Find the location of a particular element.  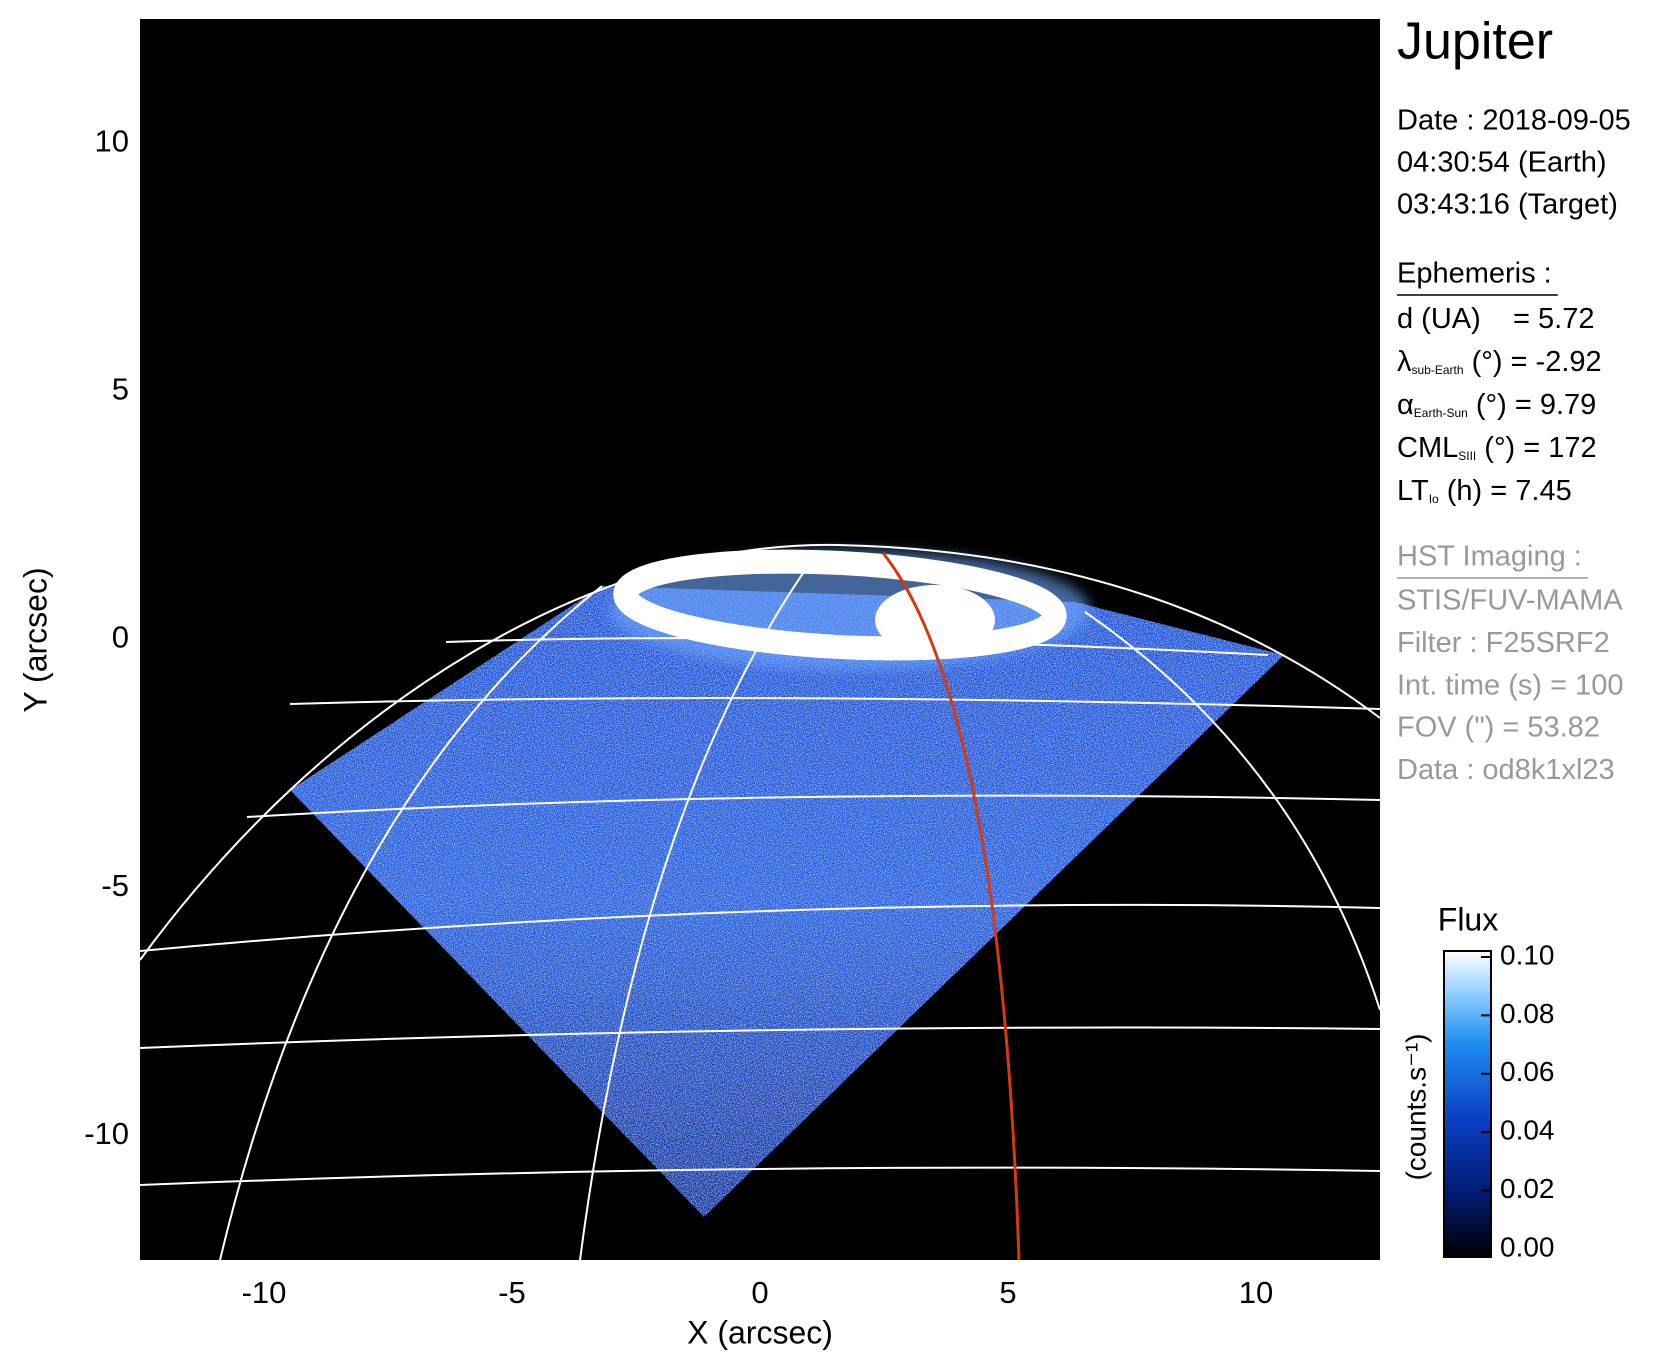

ephemeris-symbol: CML is located at coordinates (1427, 448).